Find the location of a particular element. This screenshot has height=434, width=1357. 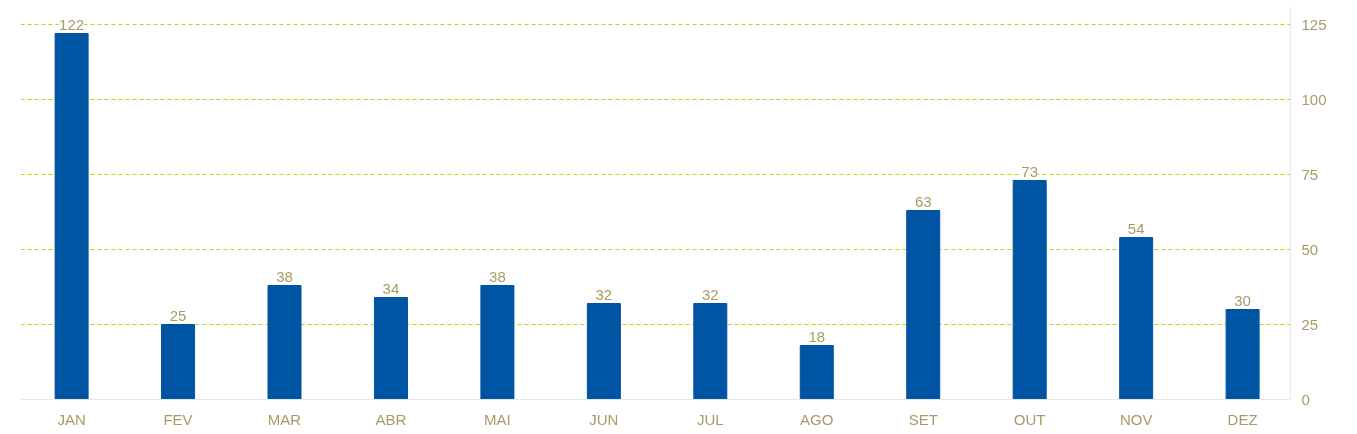

y-tick-label: 25 is located at coordinates (1310, 324).